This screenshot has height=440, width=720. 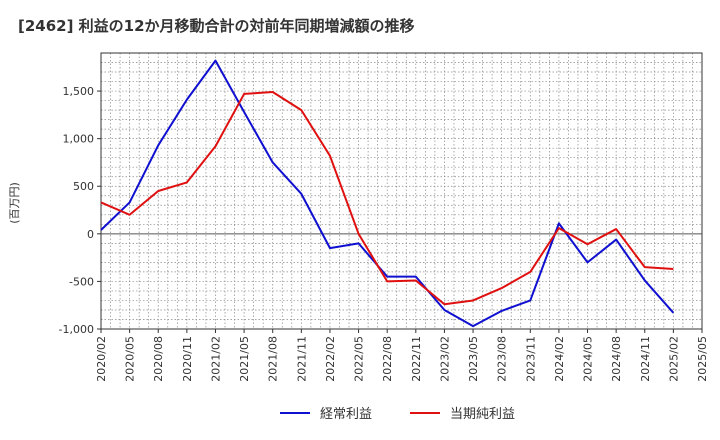 I want to click on x-tick-label: 2020/11, so click(x=187, y=359).